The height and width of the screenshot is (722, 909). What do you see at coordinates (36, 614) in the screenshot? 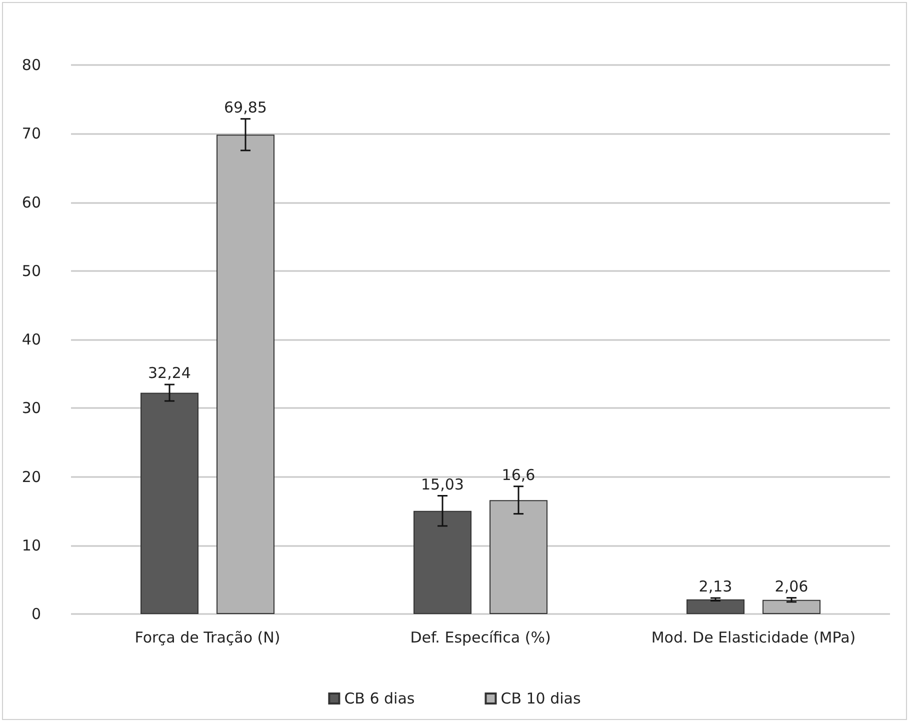
I see `y-tick-label: 0` at bounding box center [36, 614].